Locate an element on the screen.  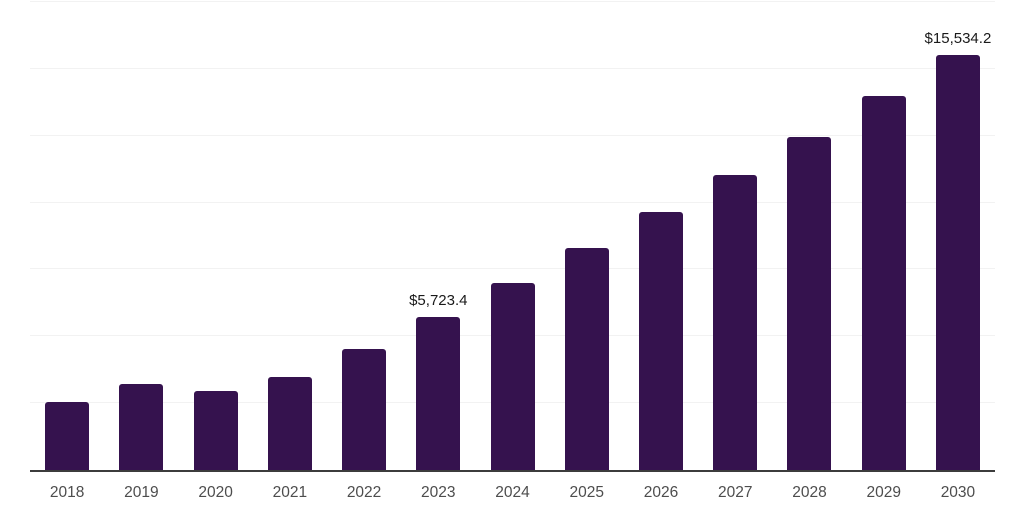
bar-2030 is located at coordinates (957, 262).